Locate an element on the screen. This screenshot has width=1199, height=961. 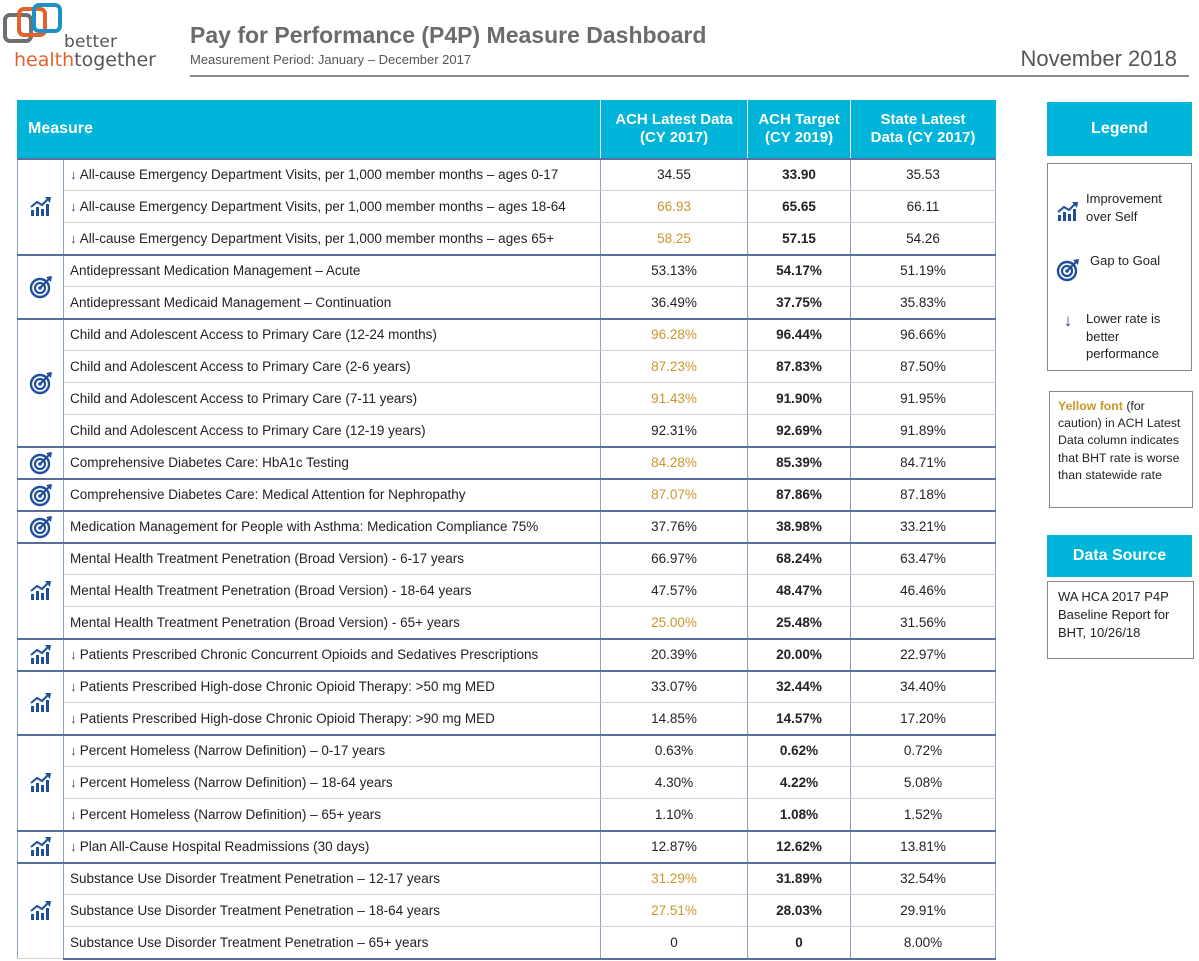
state-latest-value: 32.54% is located at coordinates (923, 878).